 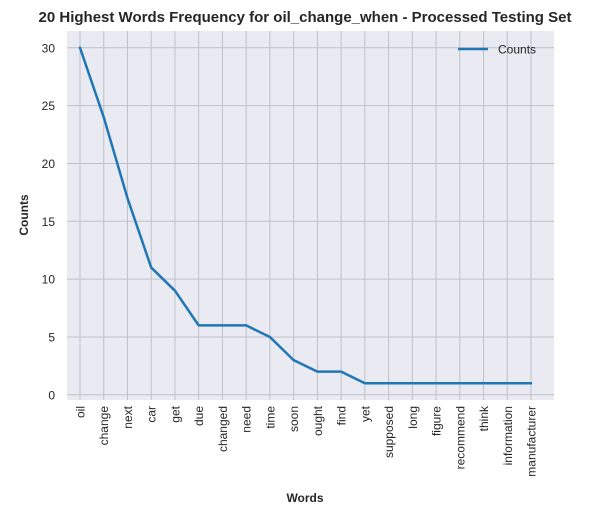 What do you see at coordinates (175, 413) in the screenshot?
I see `x-tick-label: get` at bounding box center [175, 413].